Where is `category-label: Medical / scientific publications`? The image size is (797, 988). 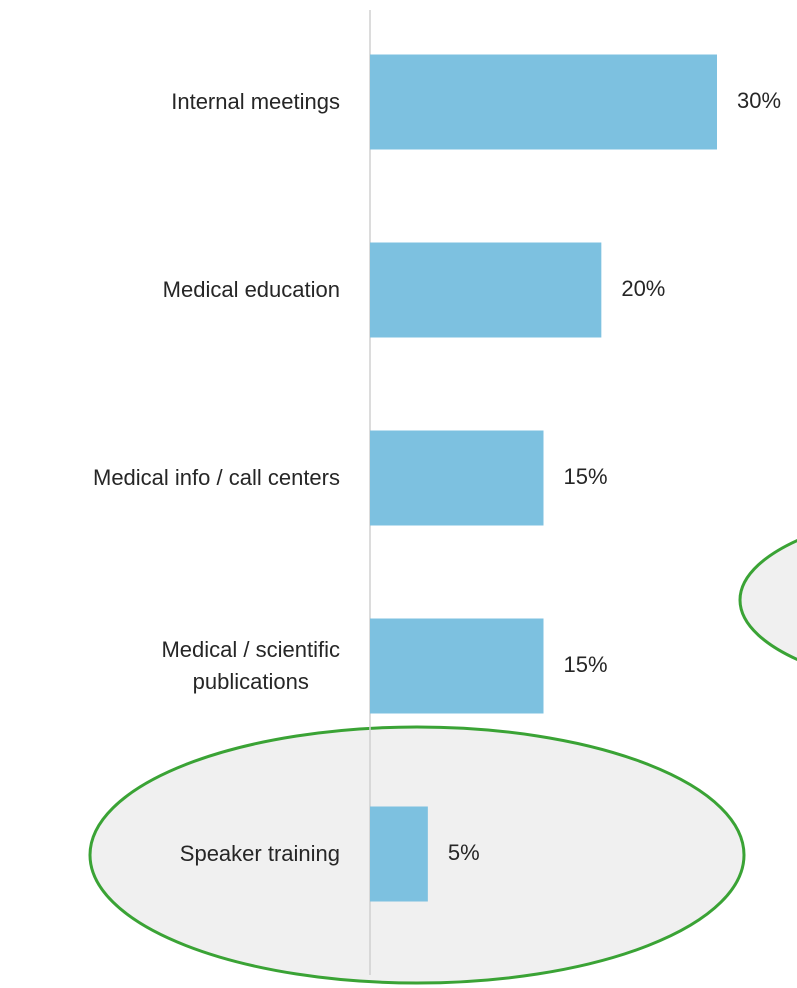 category-label: Medical / scientific publications is located at coordinates (250, 665).